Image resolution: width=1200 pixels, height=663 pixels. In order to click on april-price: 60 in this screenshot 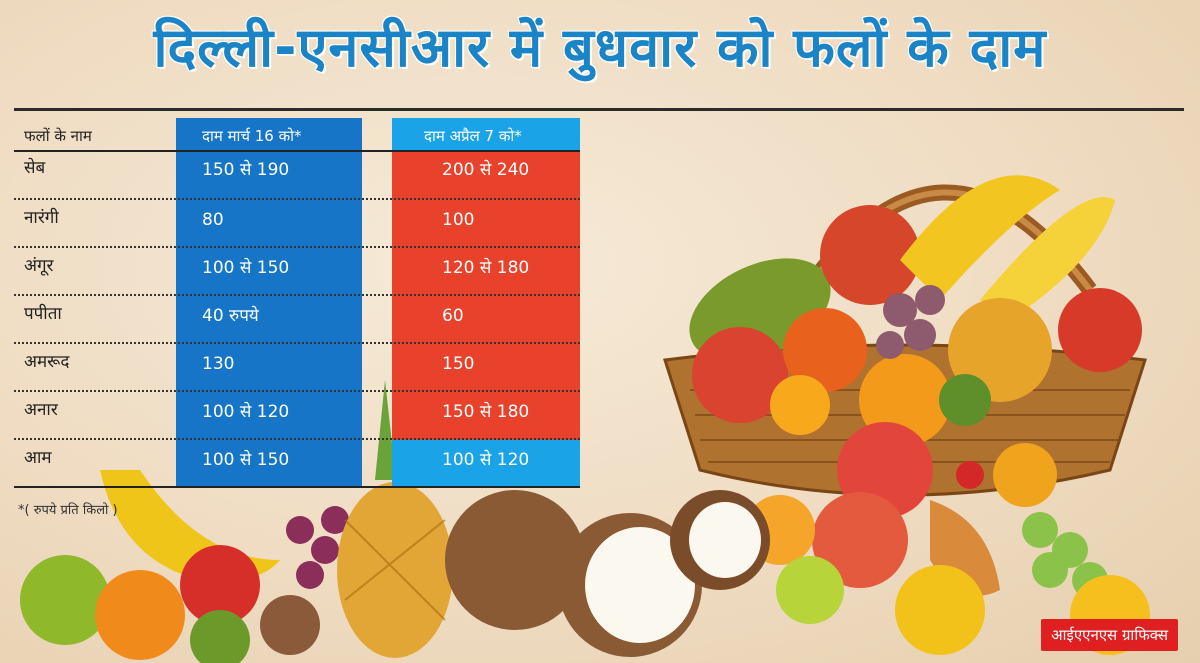, I will do `click(453, 316)`.